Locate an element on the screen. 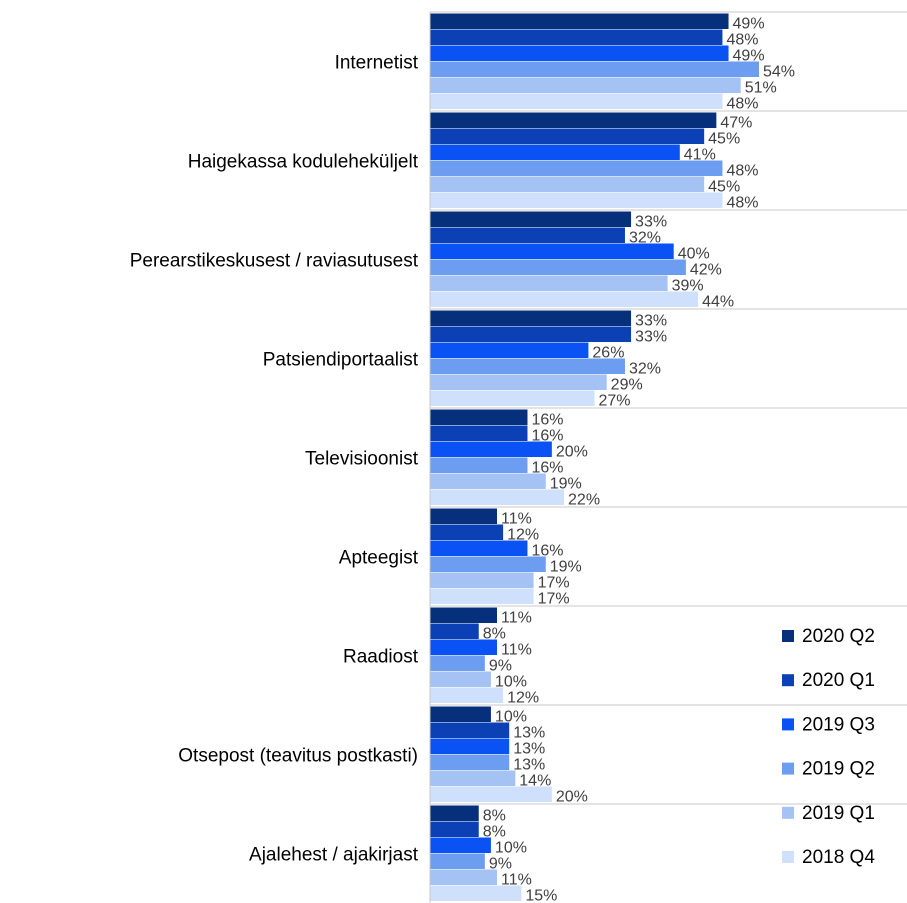 Image resolution: width=907 pixels, height=903 pixels. category-label: Perearstikeskusest / raviasutusest is located at coordinates (274, 261).